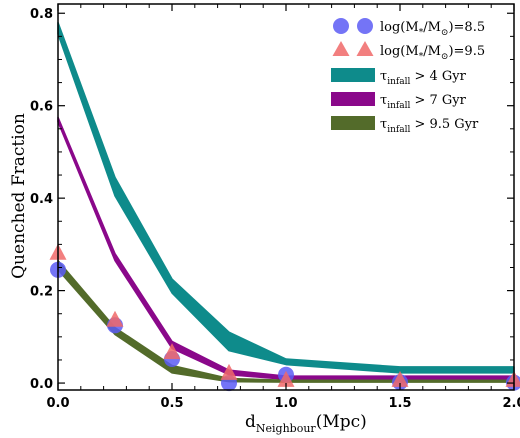 The image size is (520, 438). I want to click on x-tick-label: 1.5, so click(399, 403).